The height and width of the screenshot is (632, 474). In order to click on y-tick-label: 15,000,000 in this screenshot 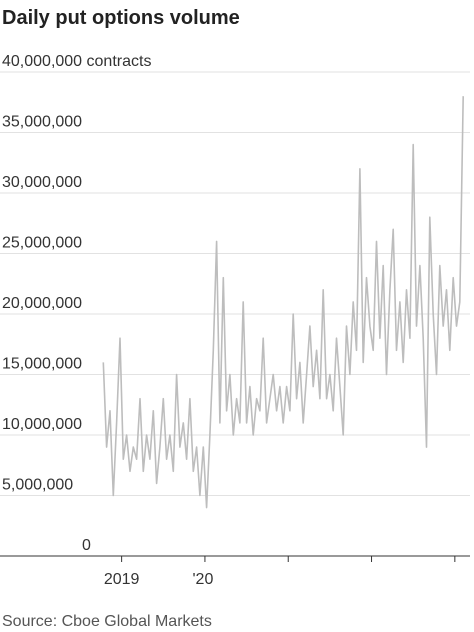, I will do `click(42, 364)`.